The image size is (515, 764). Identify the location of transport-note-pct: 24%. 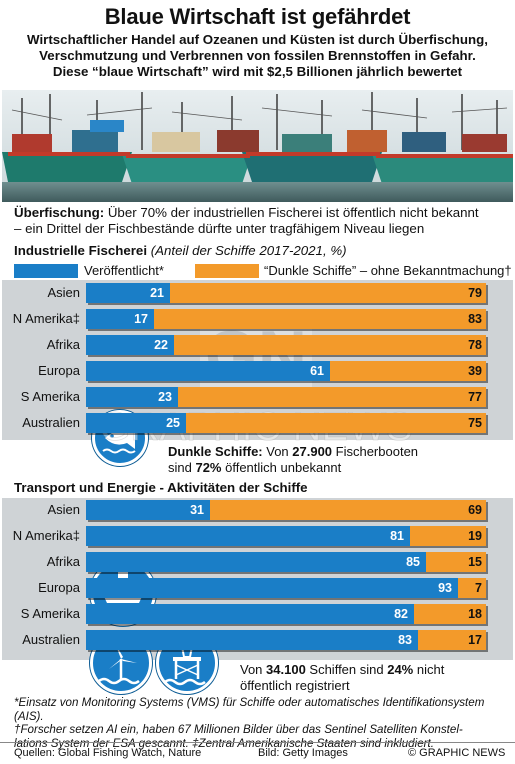
(400, 669).